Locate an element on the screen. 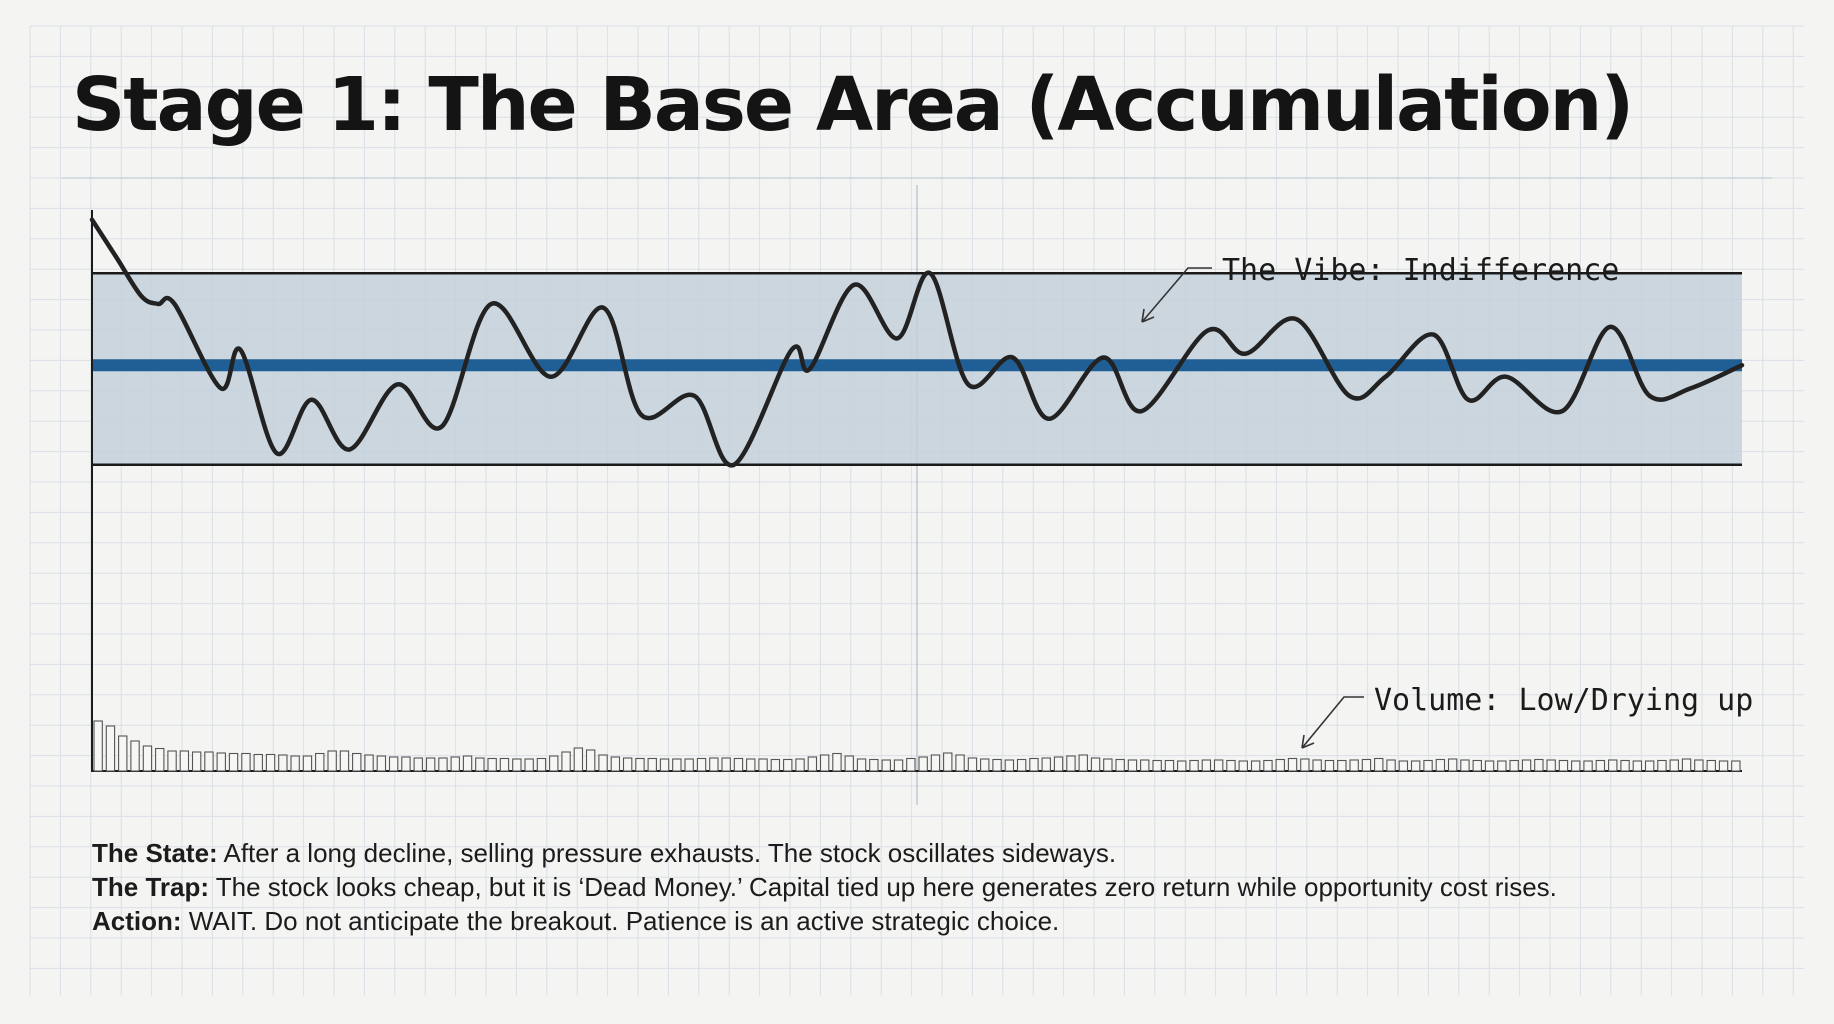 The image size is (1834, 1024). vibe-annotation: The Vibe: Indifference is located at coordinates (1420, 270).